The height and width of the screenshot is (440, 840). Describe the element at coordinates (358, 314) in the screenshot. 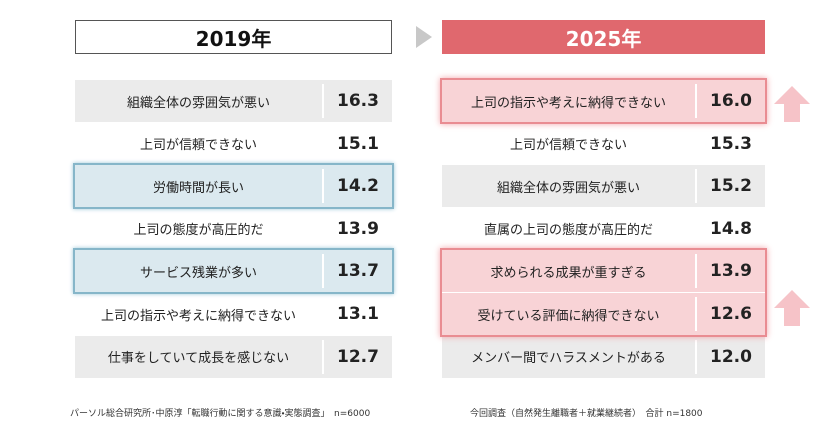

I see `row-value: 13.1` at that location.